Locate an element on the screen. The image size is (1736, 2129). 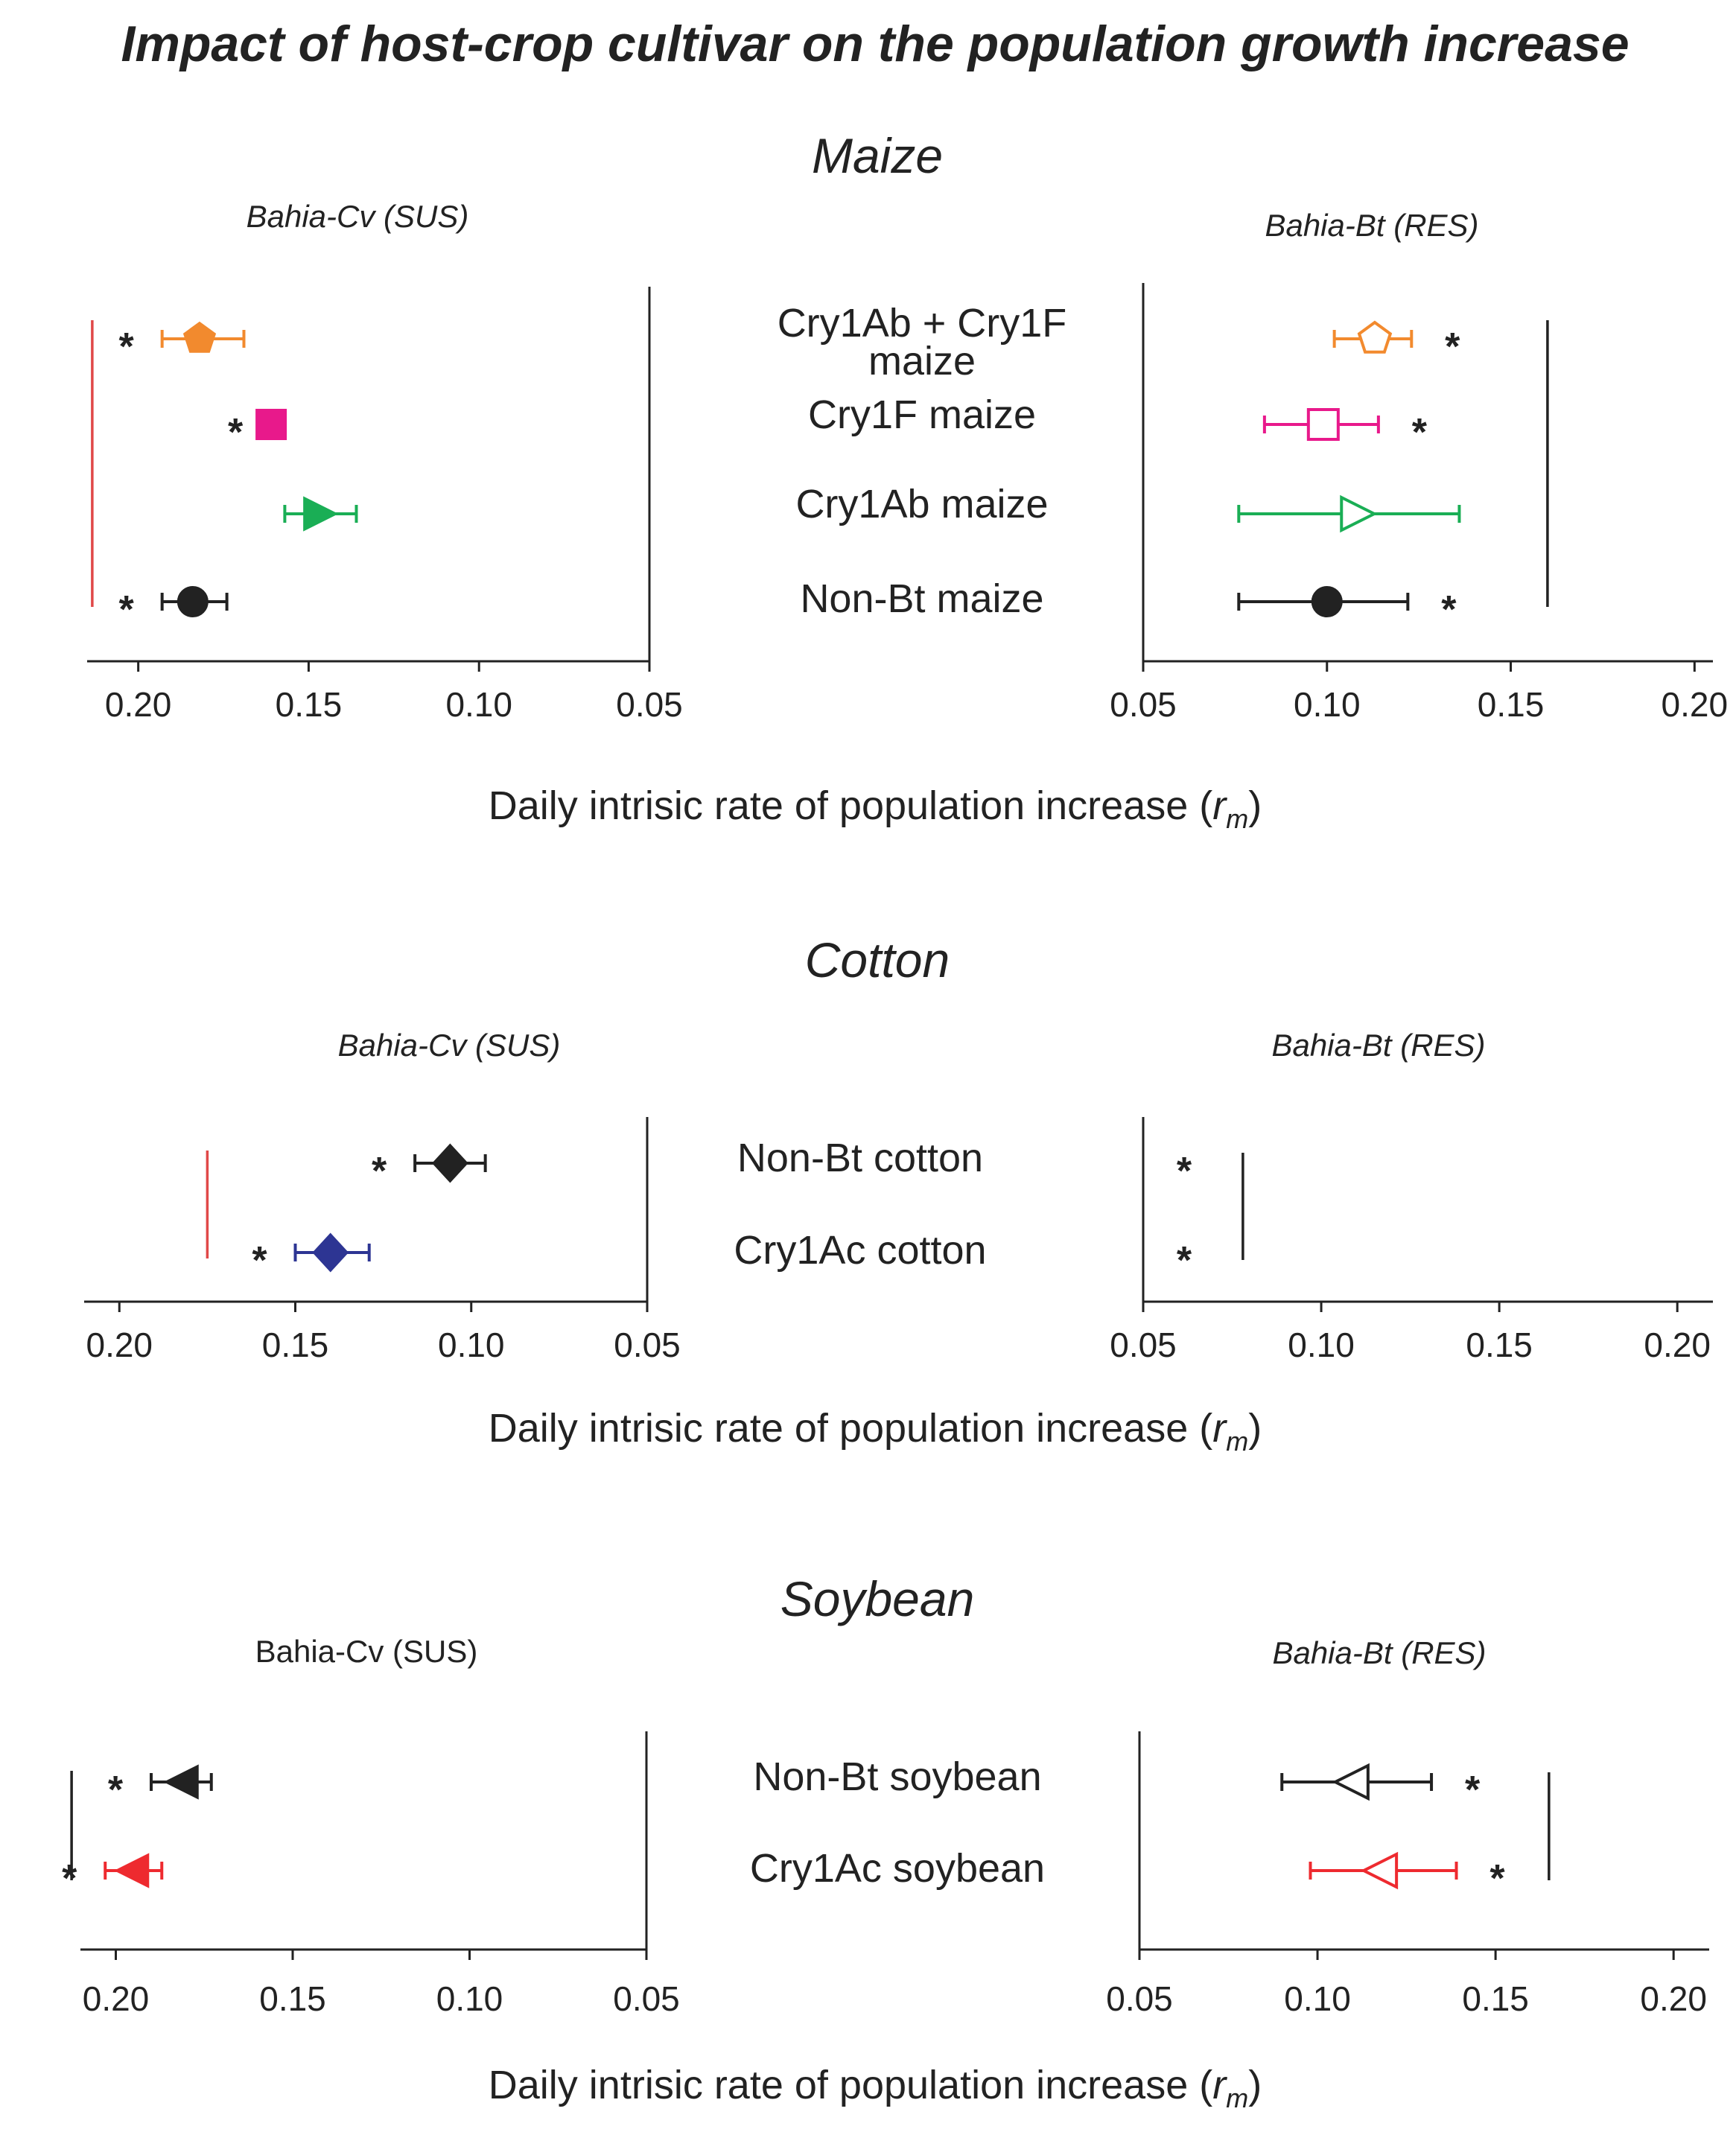
category-label: Cry1F maize is located at coordinates (922, 415).